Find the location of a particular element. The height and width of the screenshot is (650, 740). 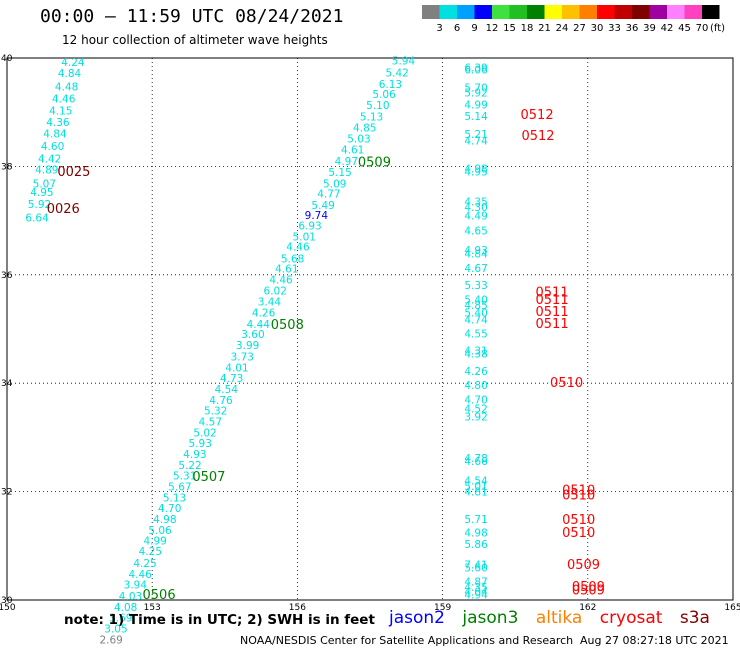

wave-height-value: 3.94 is located at coordinates (136, 586).